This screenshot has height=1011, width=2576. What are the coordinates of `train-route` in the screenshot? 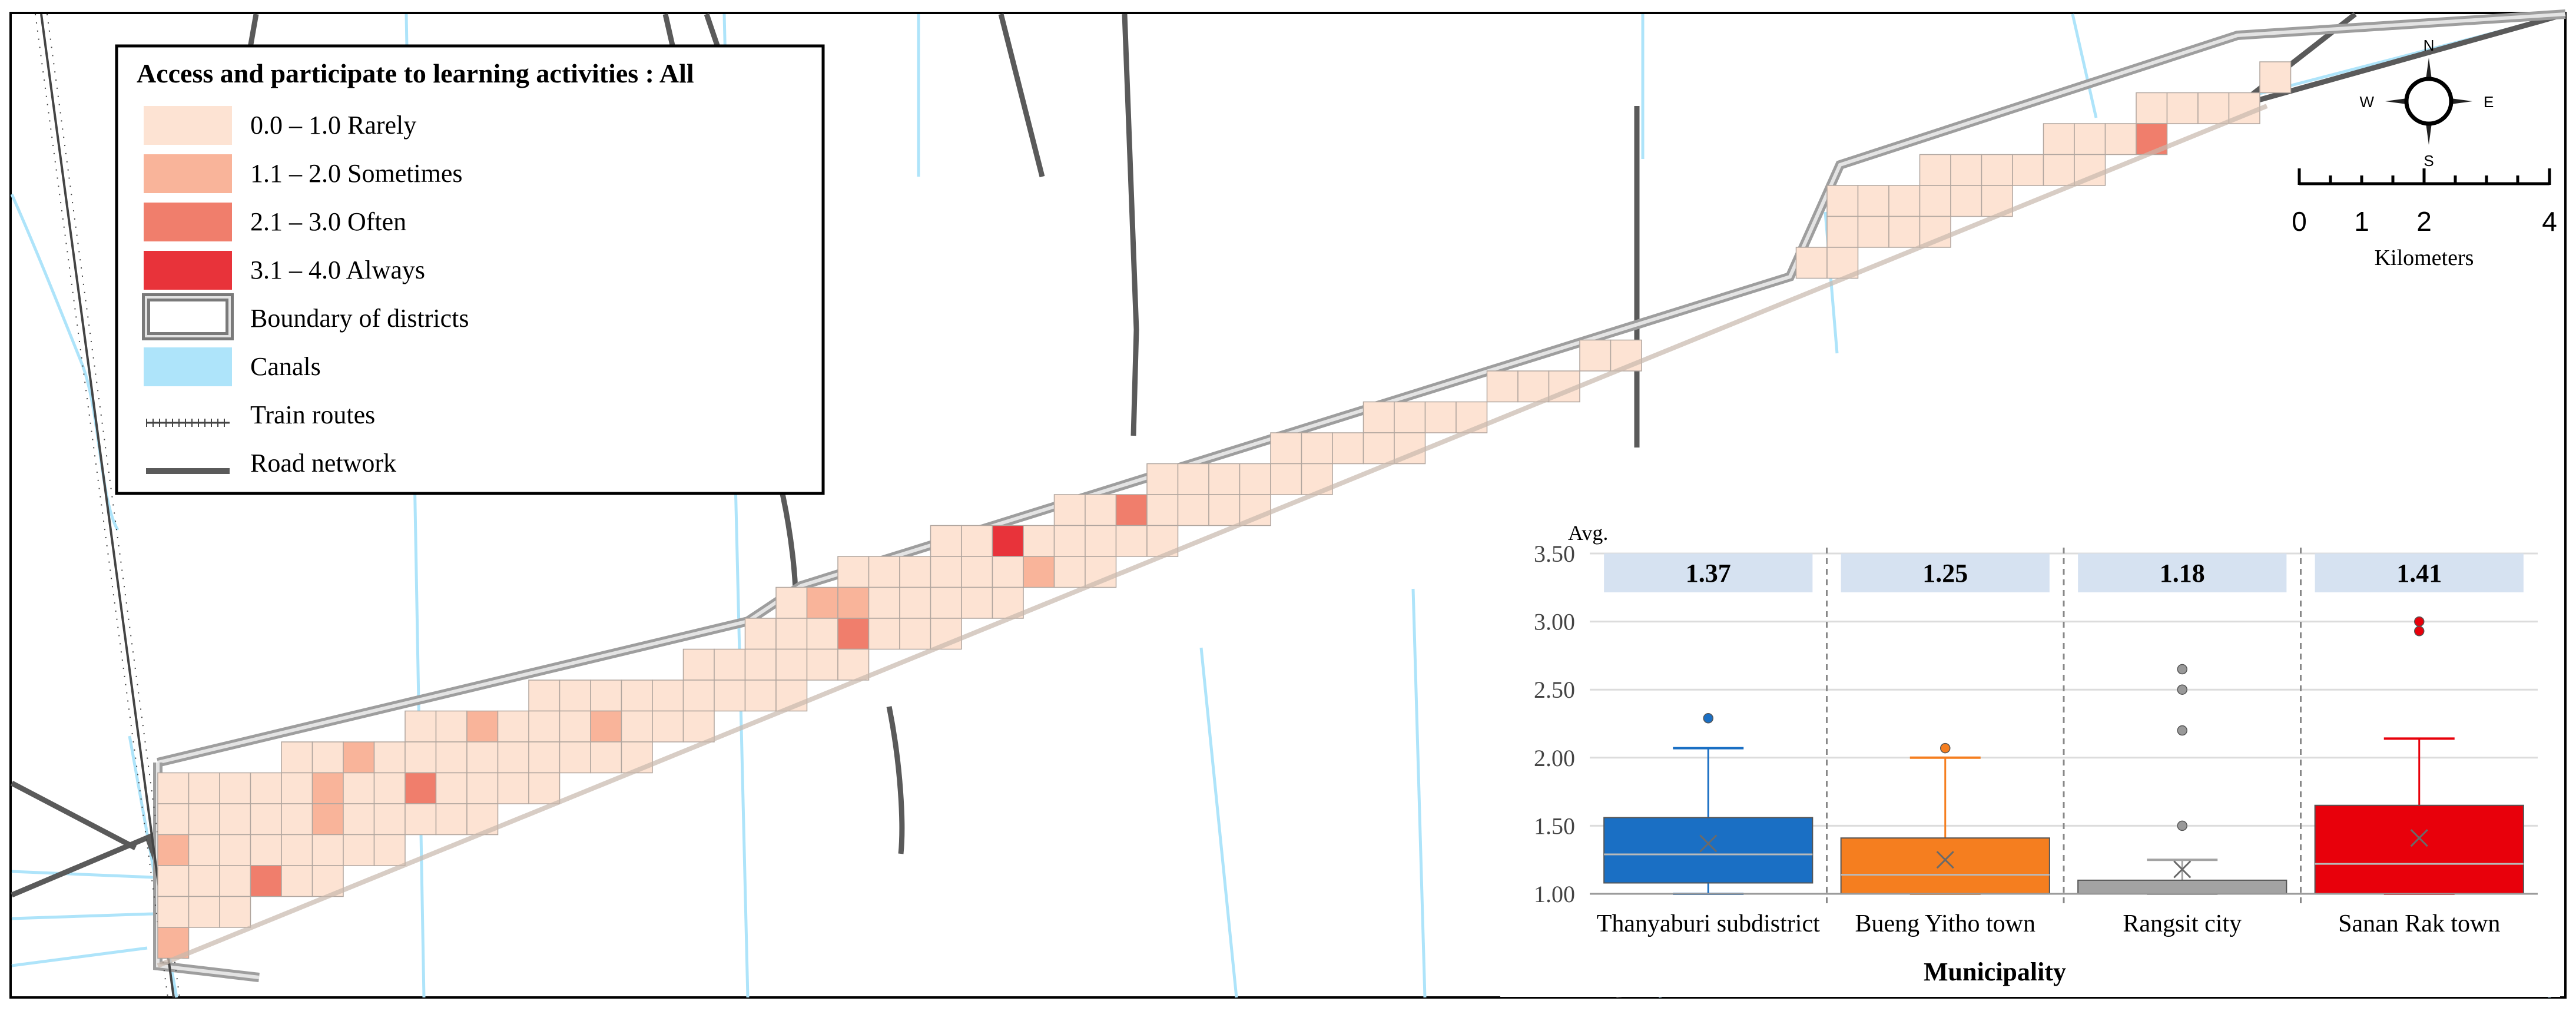 It's located at (107, 506).